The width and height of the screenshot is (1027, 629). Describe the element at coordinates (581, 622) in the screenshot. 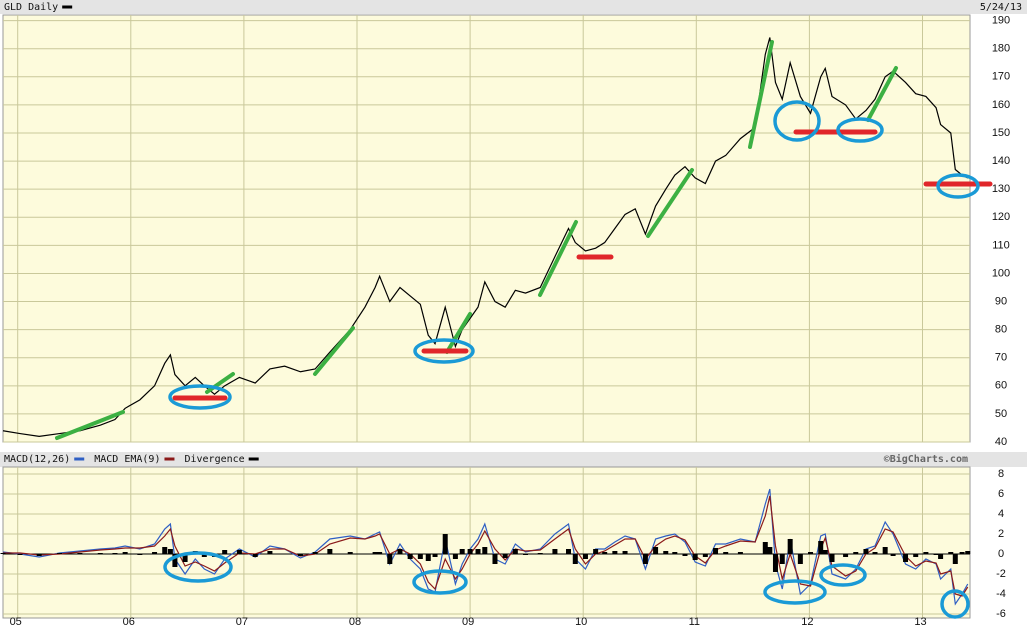

I see `x-tick-label: 10` at that location.